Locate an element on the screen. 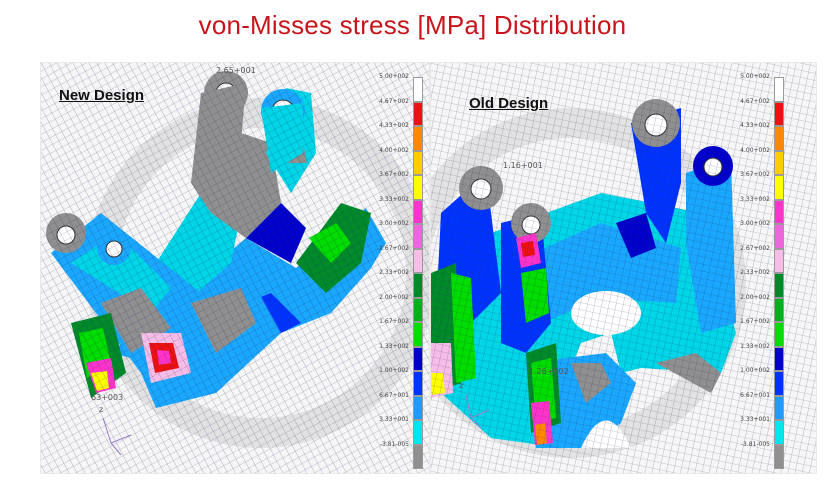 The width and height of the screenshot is (825, 484). node-label-top: 1.16+001 is located at coordinates (523, 165).